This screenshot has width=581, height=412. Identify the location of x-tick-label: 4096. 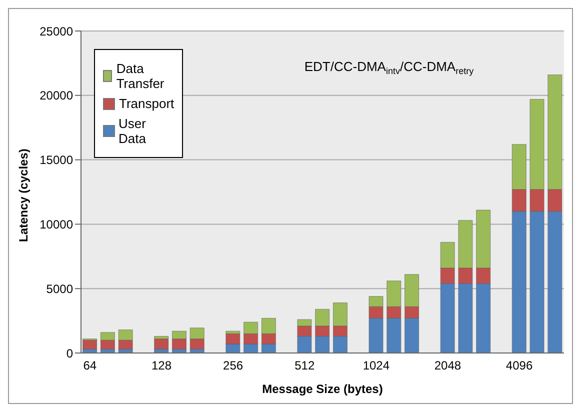
(519, 365).